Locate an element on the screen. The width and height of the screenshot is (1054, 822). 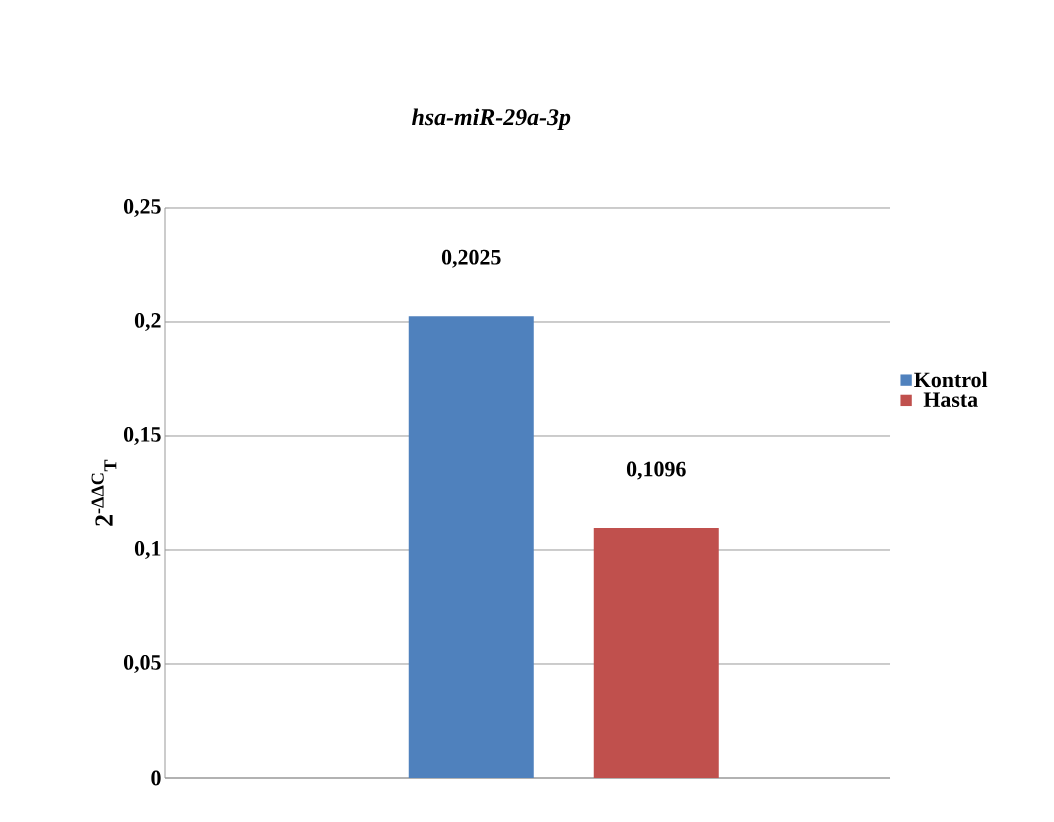
legend-label: Kontrol is located at coordinates (951, 379).